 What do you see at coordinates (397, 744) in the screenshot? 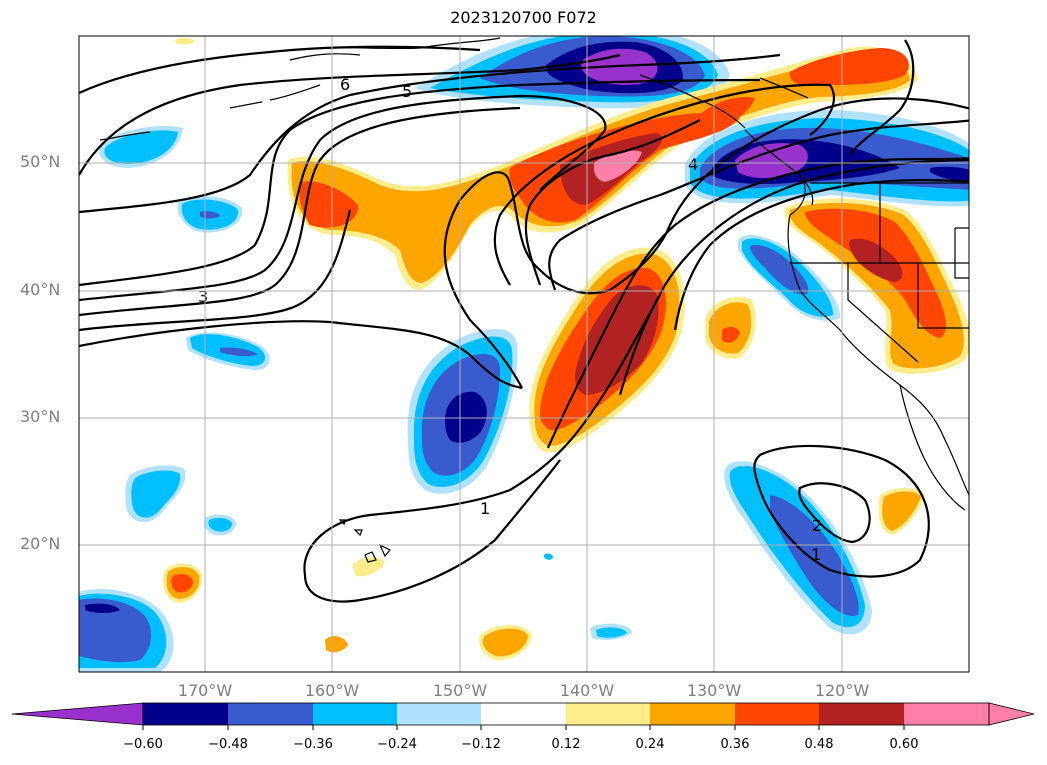
I see `colorbar-tick-4: −0.24` at bounding box center [397, 744].